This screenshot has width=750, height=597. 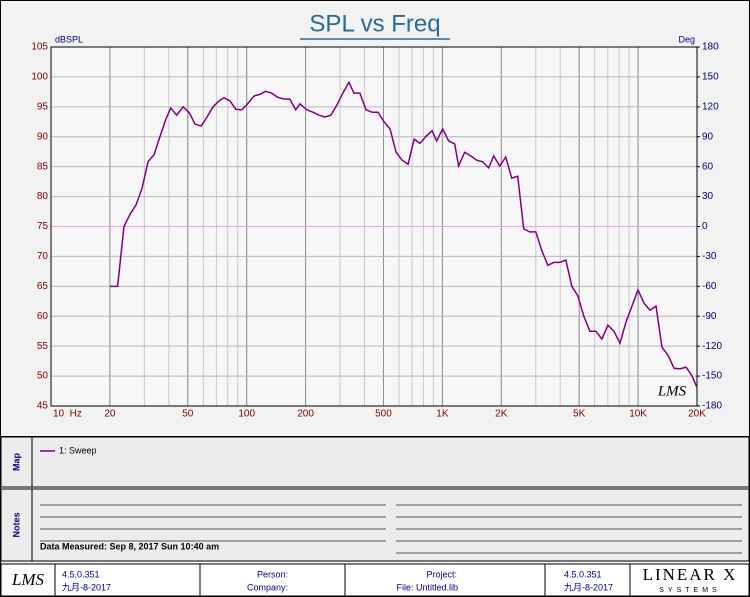 What do you see at coordinates (708, 136) in the screenshot?
I see `y2-tick-label: 90` at bounding box center [708, 136].